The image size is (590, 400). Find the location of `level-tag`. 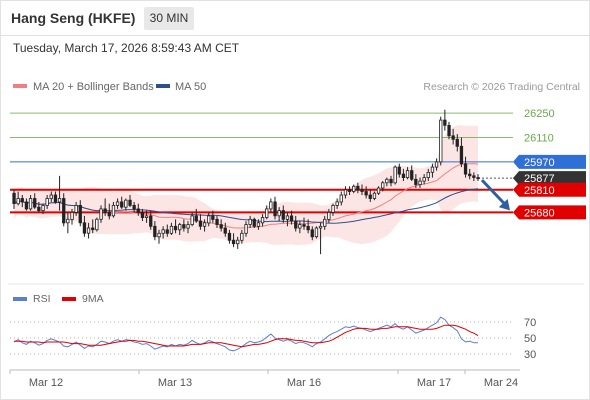

level-tag is located at coordinates (549, 212).